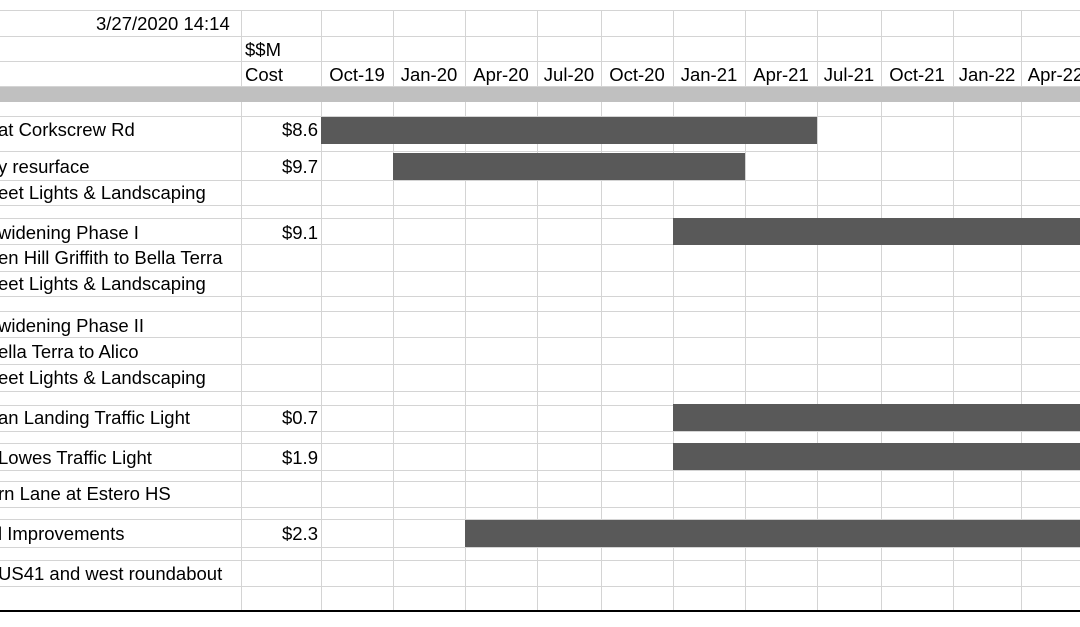  Describe the element at coordinates (69, 232) in the screenshot. I see `project-name-cell: widening Phase I` at that location.